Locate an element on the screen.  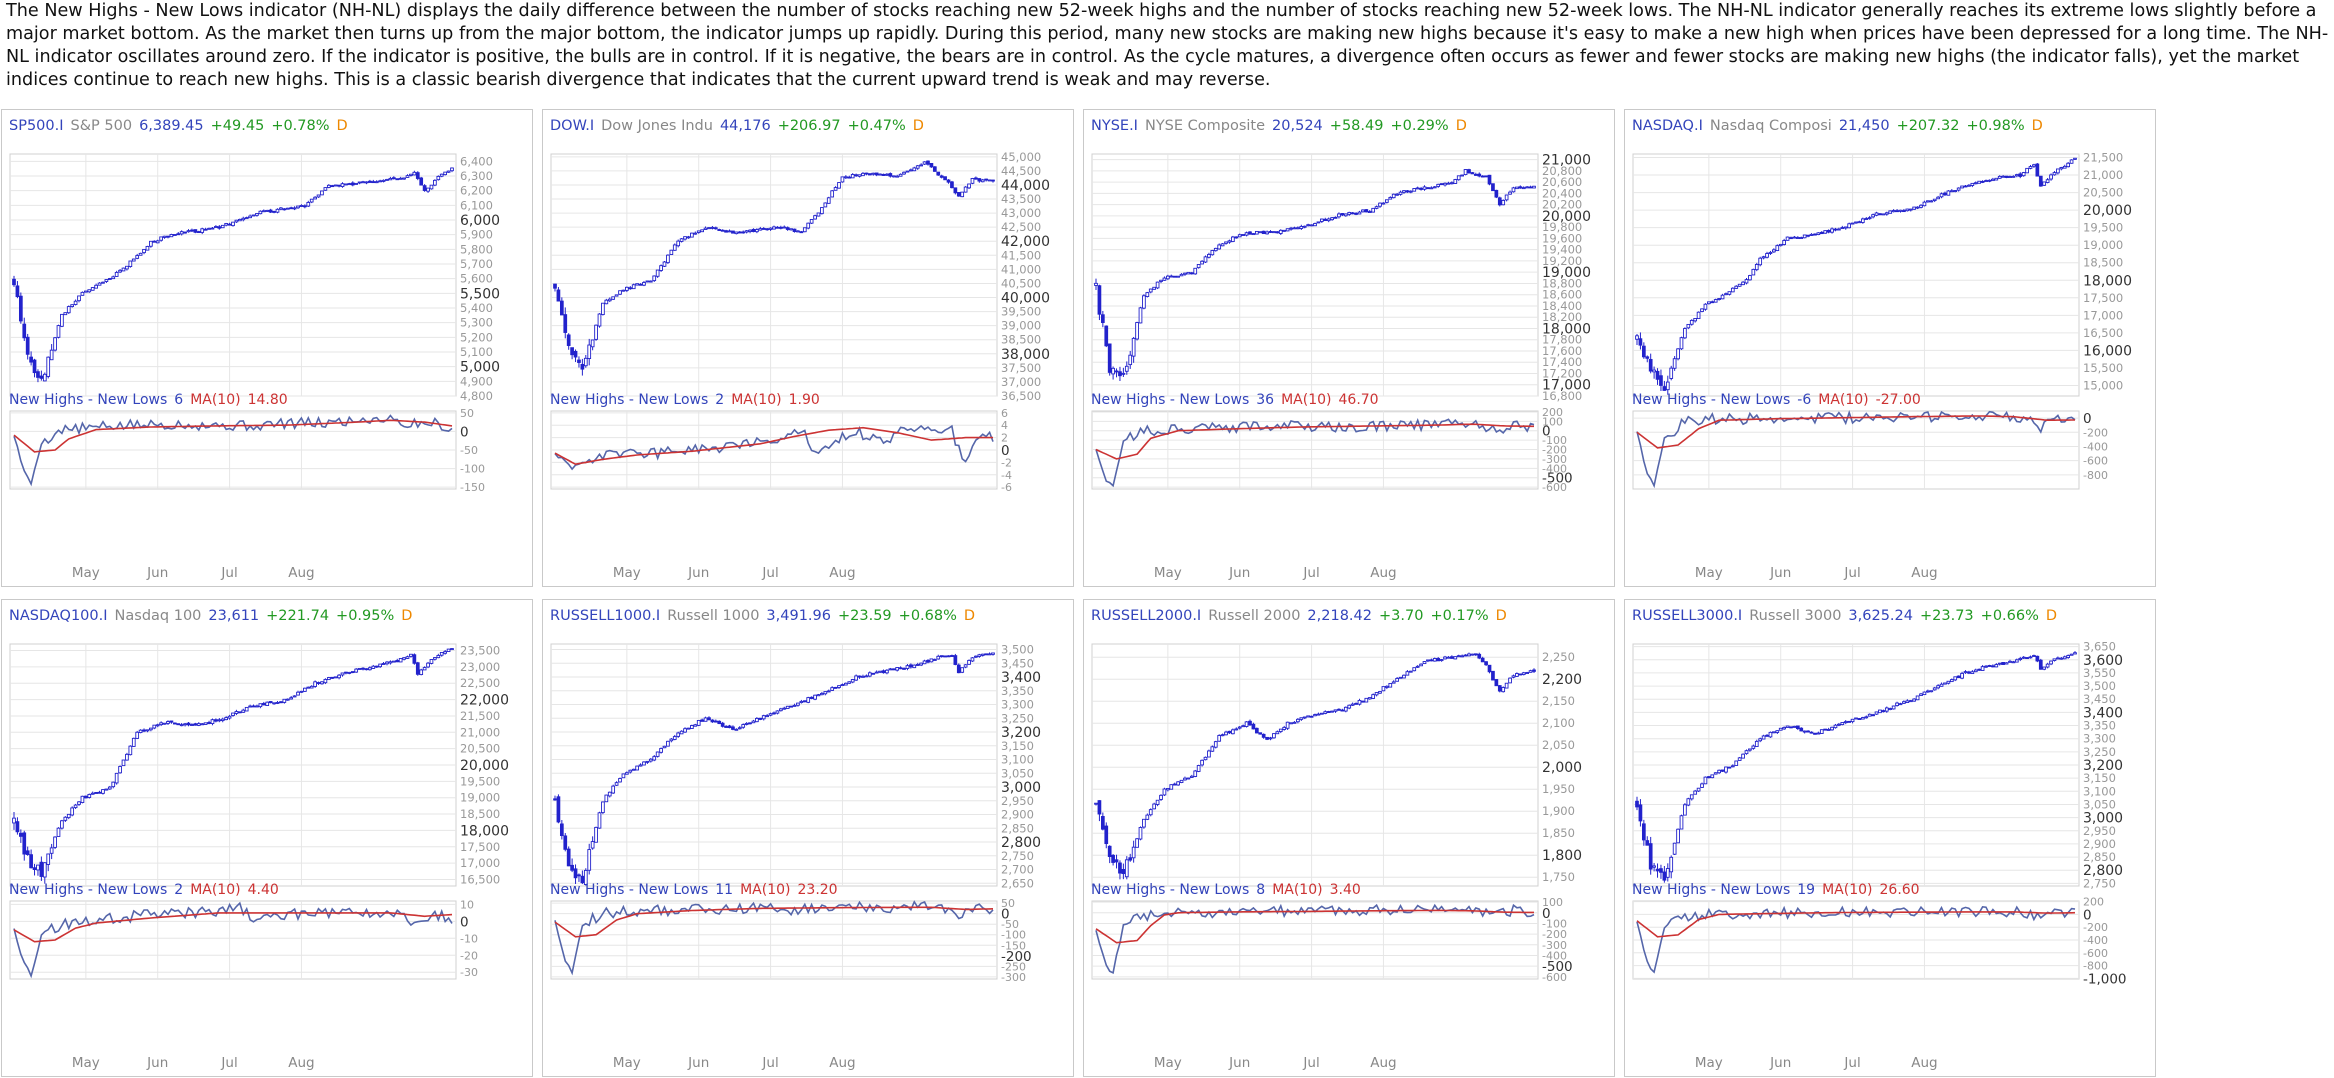
last-price-label: 23,611 is located at coordinates (233, 616).